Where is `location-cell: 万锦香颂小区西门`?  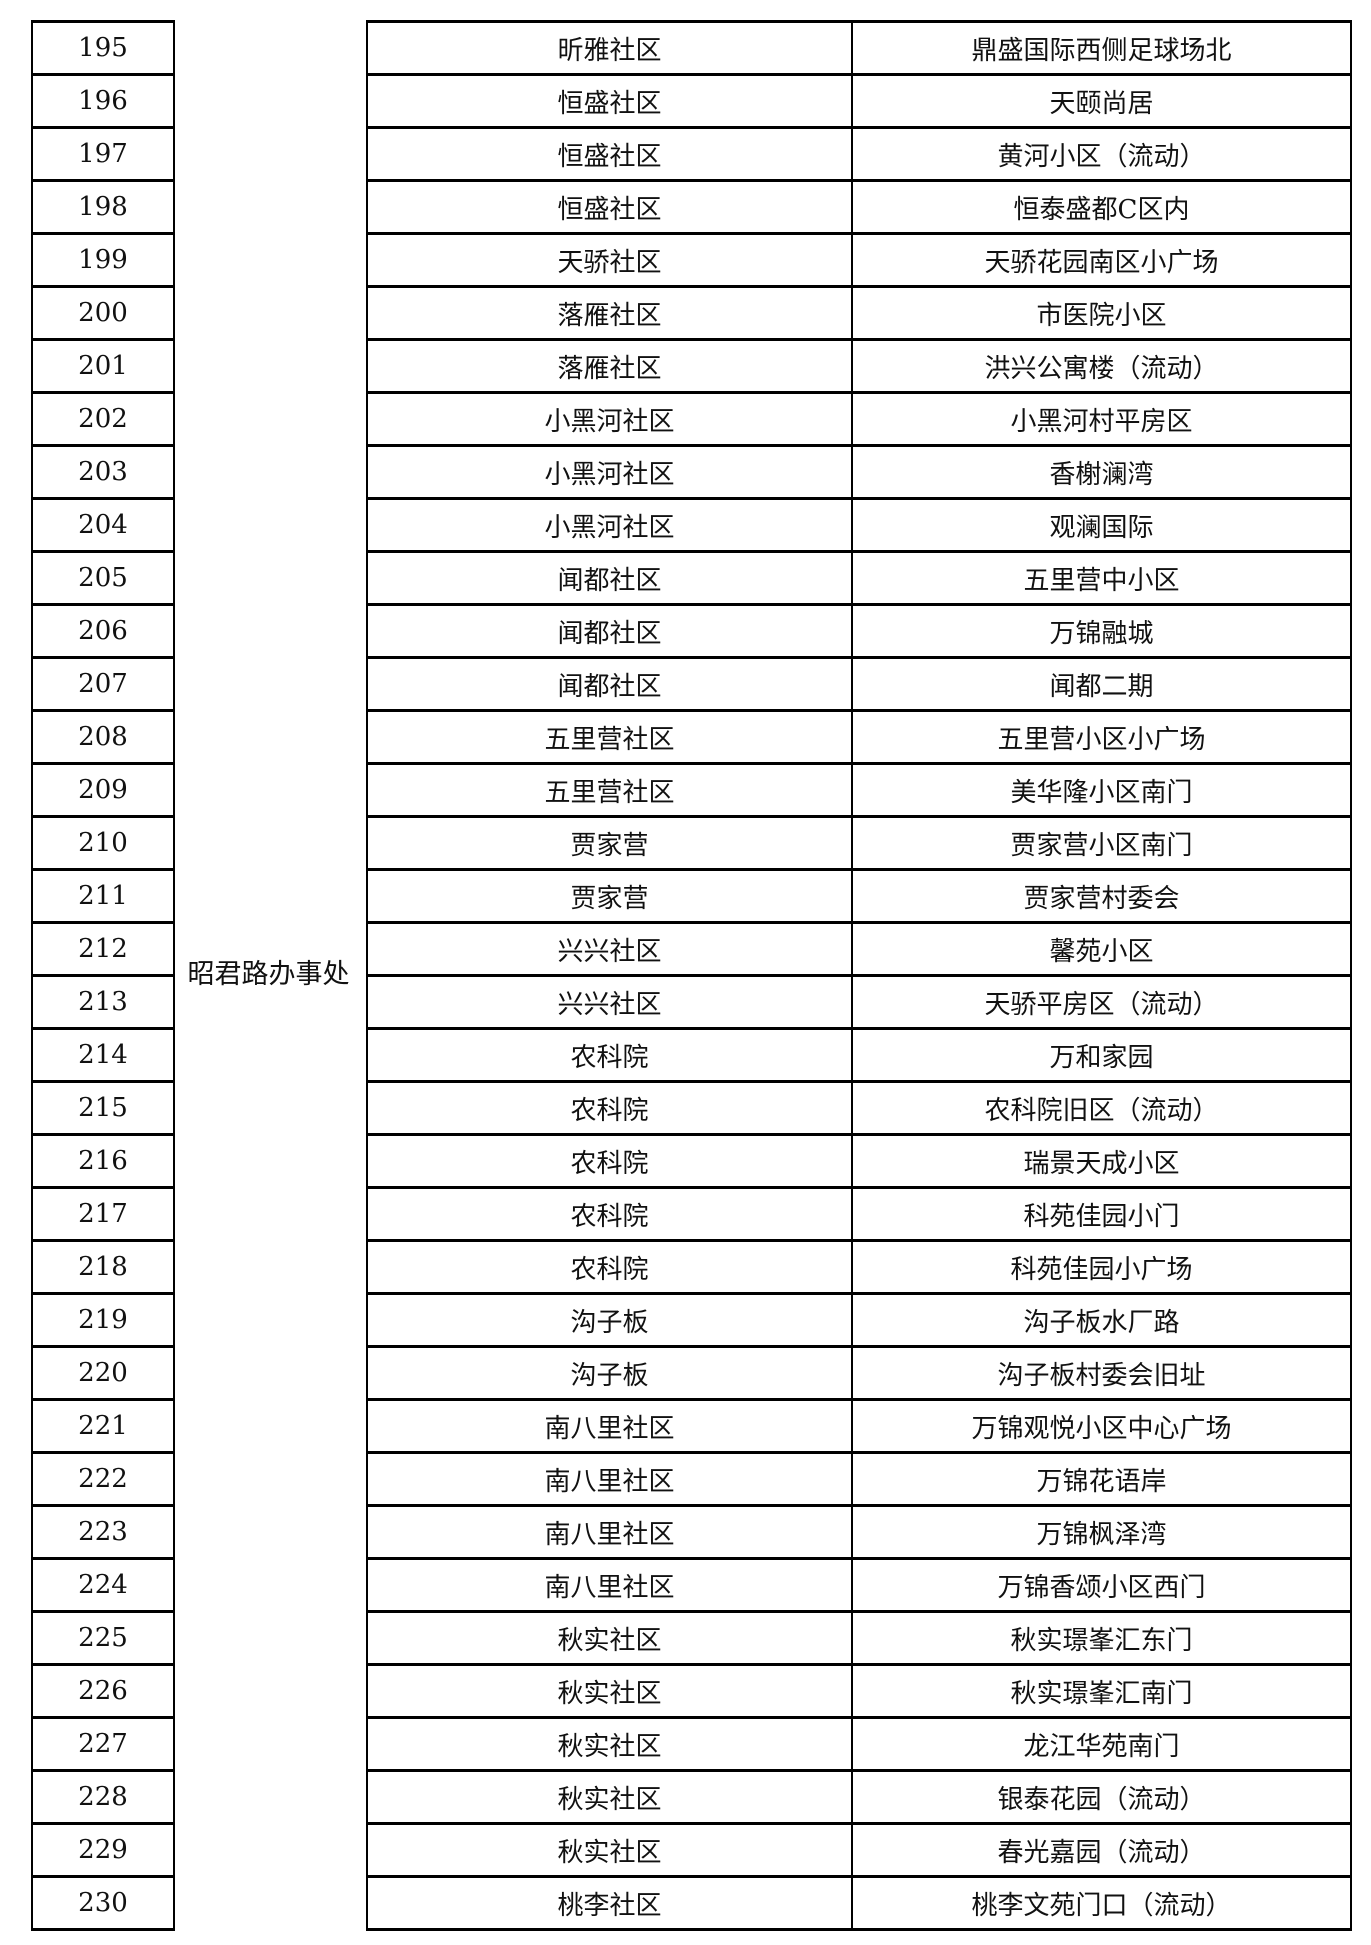
location-cell: 万锦香颂小区西门 is located at coordinates (1101, 1587).